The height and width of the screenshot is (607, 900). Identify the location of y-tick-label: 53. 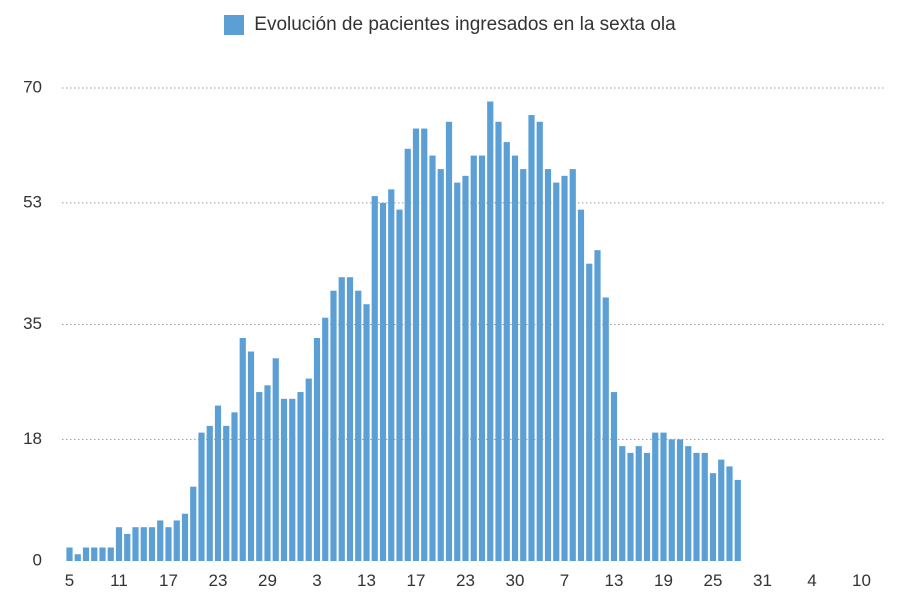
(32, 201).